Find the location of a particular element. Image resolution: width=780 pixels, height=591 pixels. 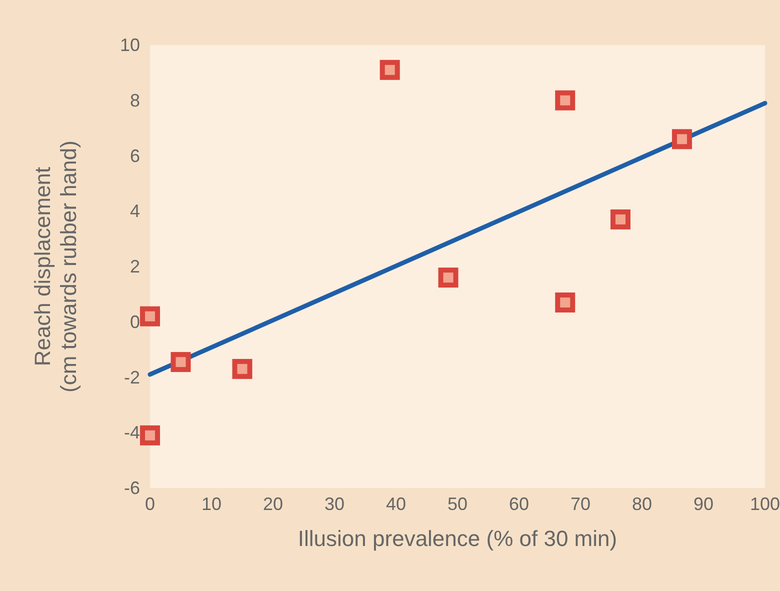

x-tick-label: 80 is located at coordinates (642, 504).